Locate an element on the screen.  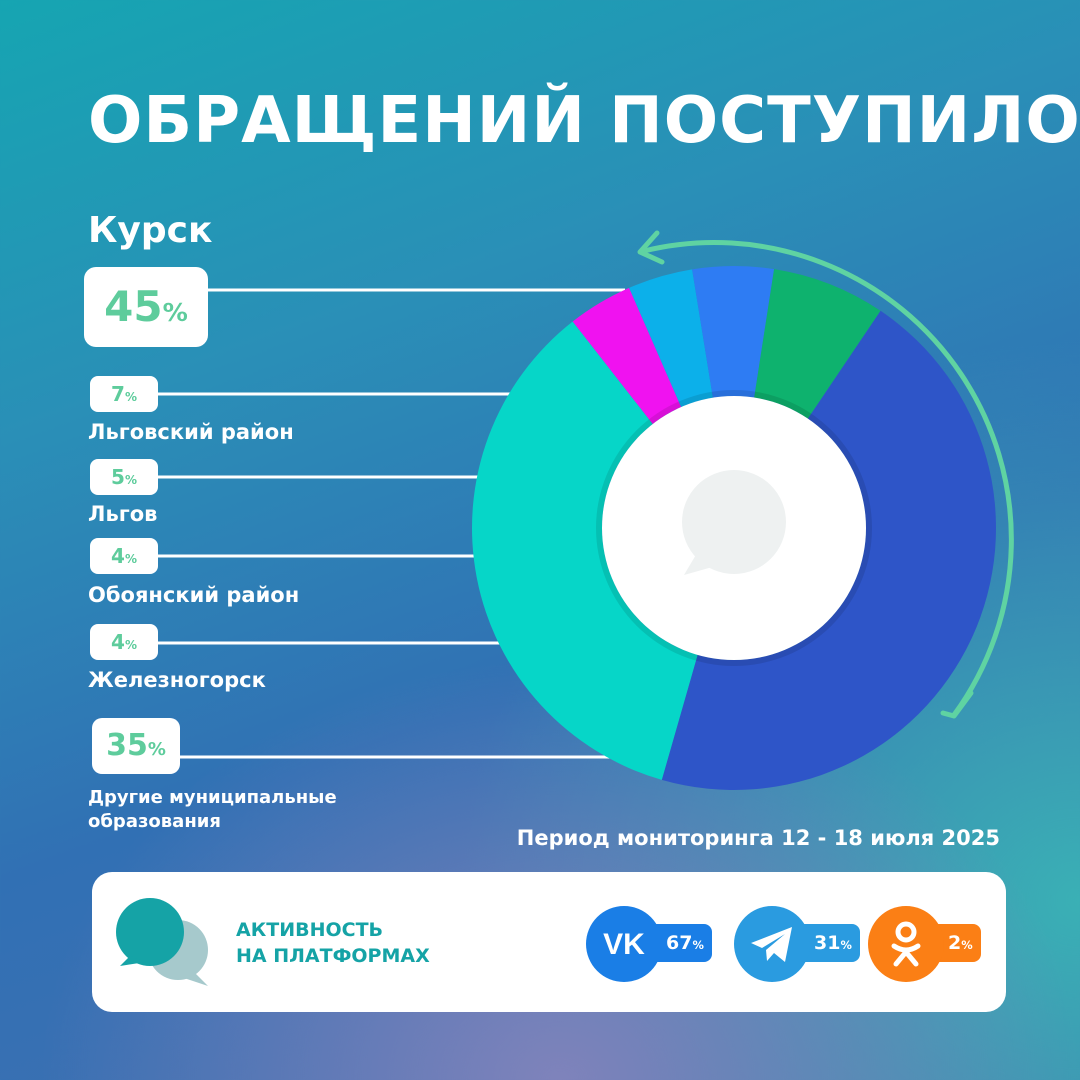
odnoklassniki-icon is located at coordinates (906, 944).